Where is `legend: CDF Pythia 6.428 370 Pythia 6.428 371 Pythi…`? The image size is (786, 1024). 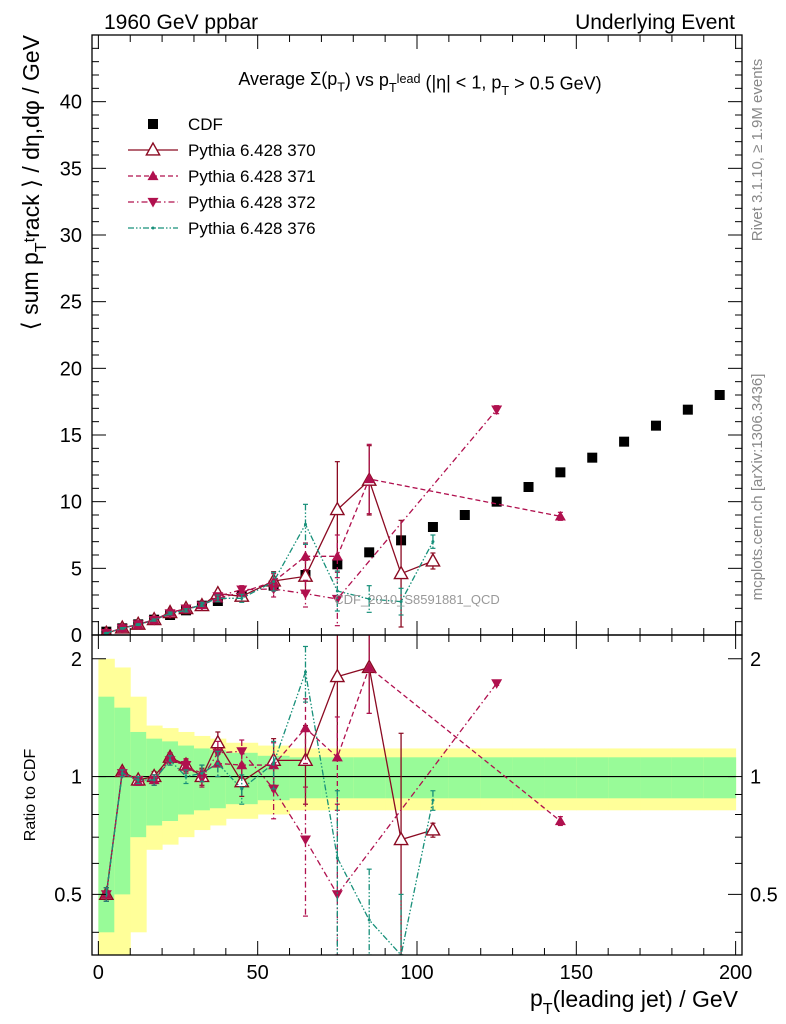 legend: CDF Pythia 6.428 370 Pythia 6.428 371 Pythi… is located at coordinates (222, 176).